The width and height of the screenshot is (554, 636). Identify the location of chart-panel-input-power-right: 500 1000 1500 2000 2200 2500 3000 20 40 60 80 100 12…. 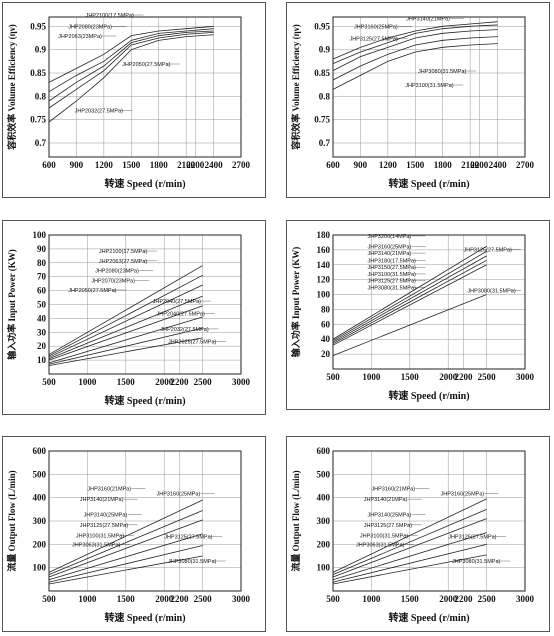
(418, 315).